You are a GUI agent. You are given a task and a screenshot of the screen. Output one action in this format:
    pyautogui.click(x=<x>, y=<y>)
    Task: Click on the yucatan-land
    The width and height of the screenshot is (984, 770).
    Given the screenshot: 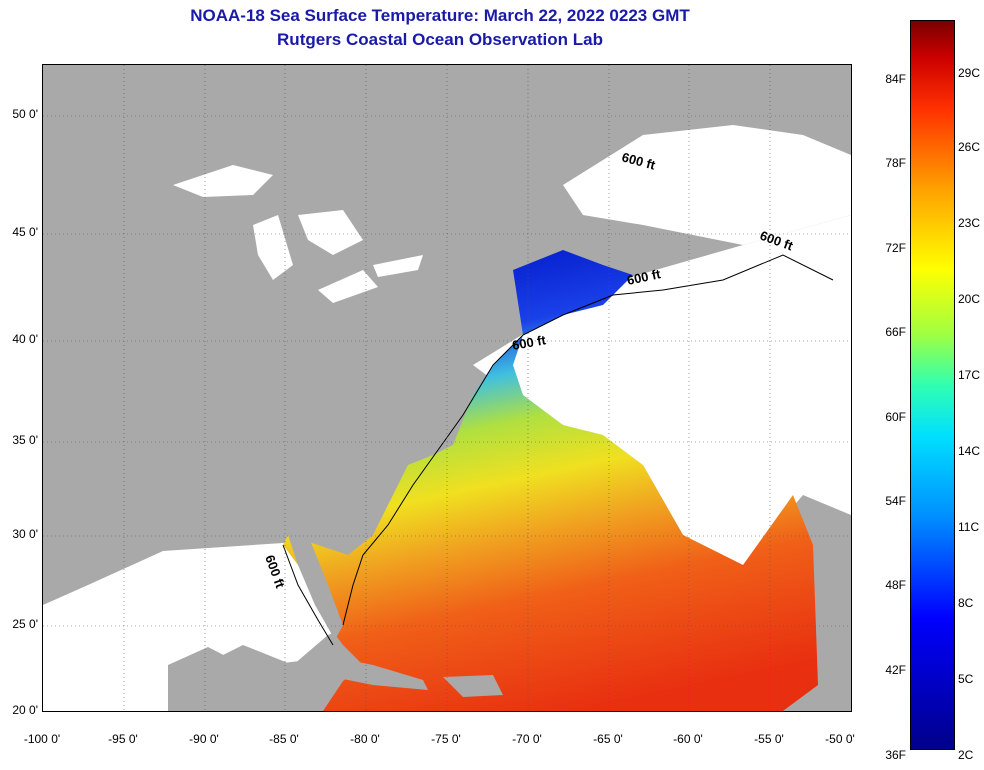 What is the action you would take?
    pyautogui.click(x=205, y=679)
    